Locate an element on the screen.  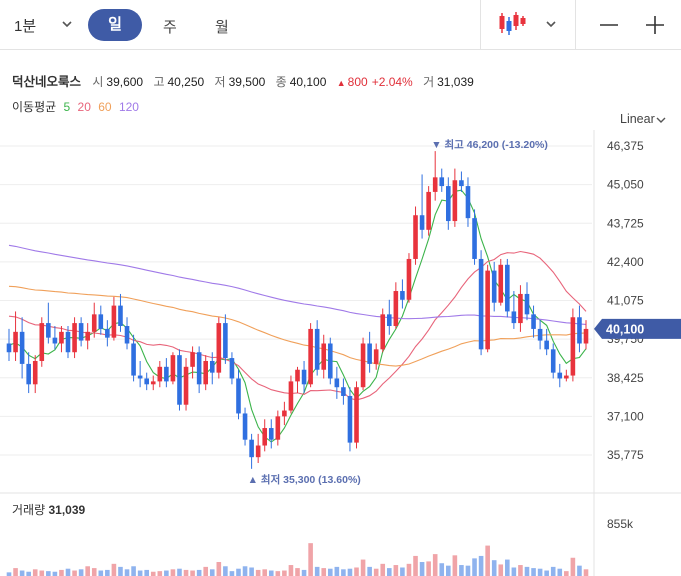
volume-current: 31,039 is located at coordinates (67, 510).